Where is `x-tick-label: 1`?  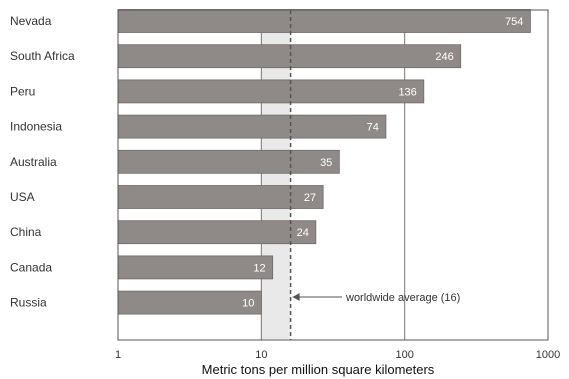 x-tick-label: 1 is located at coordinates (118, 355).